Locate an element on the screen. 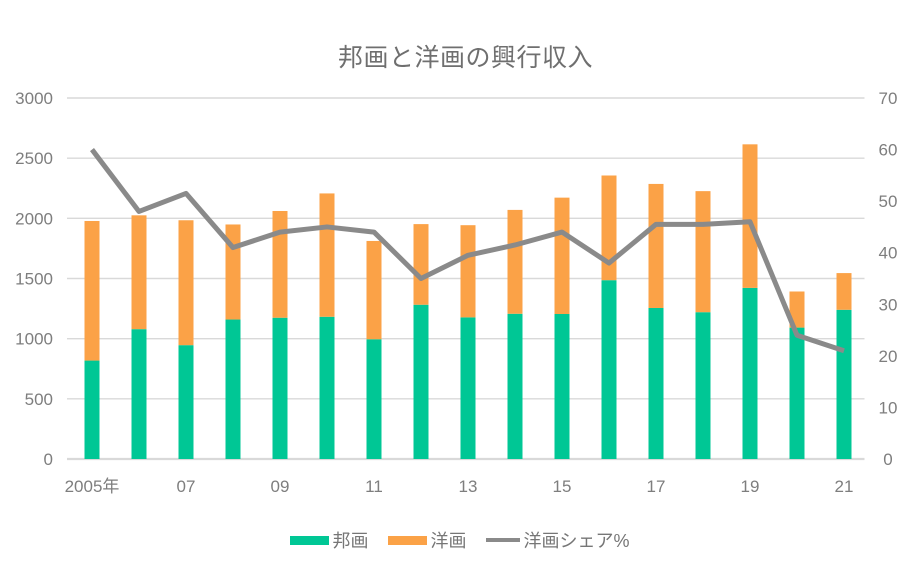 Image resolution: width=920 pixels, height=570 pixels. x-axis-tick-label: 11 is located at coordinates (374, 486).